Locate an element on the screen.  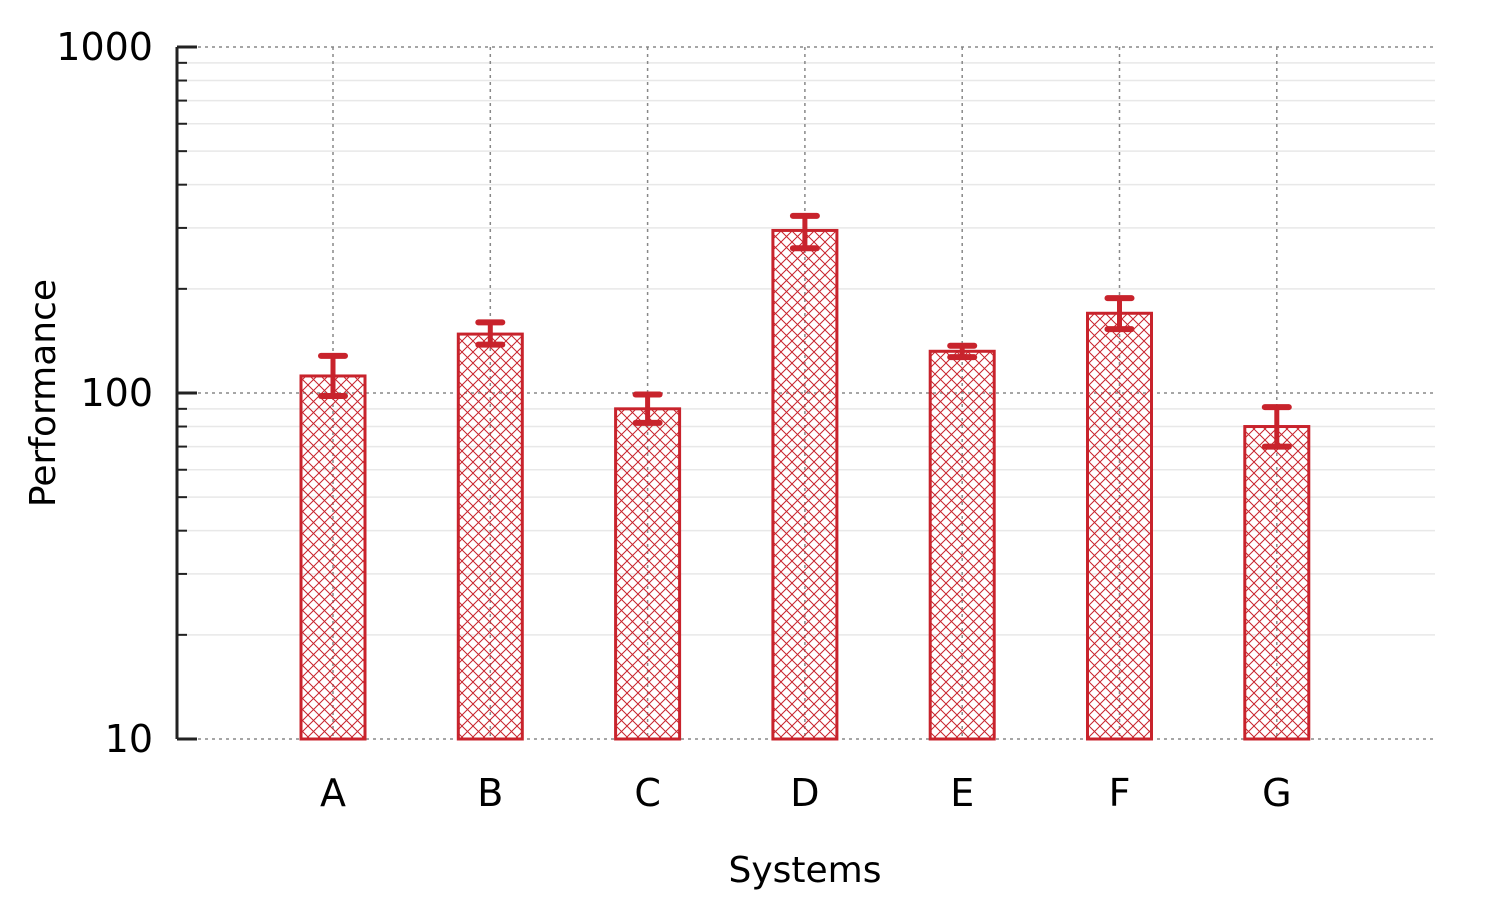
x-tick-label: F is located at coordinates (1120, 793).